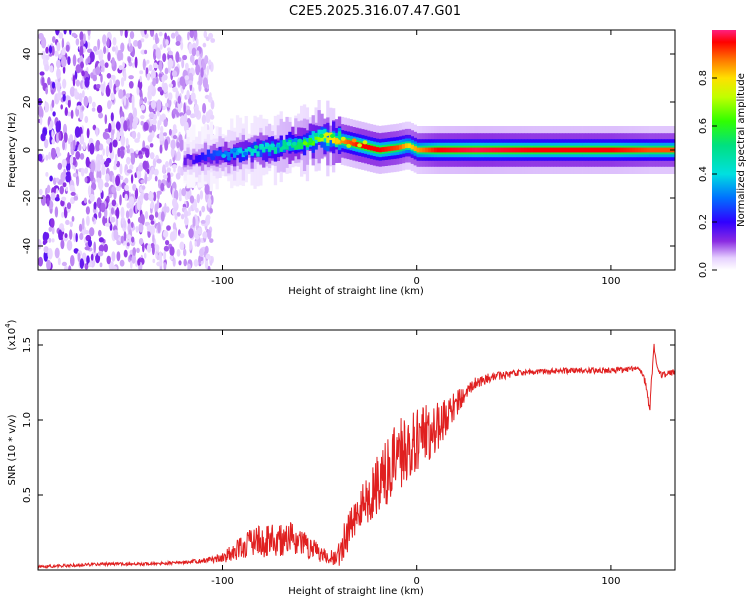  Describe the element at coordinates (278, 145) in the screenshot. I see `spectrogram-ridge-blob` at that location.